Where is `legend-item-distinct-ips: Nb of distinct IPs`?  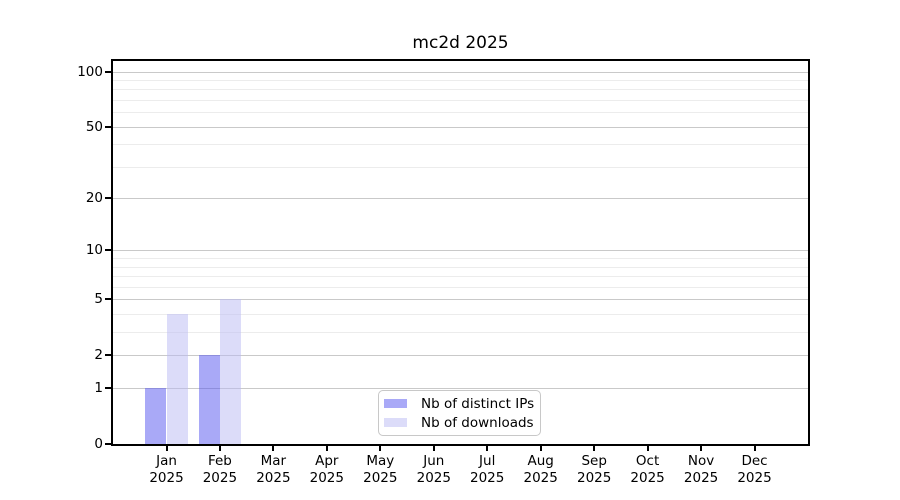
legend-item-distinct-ips: Nb of distinct IPs is located at coordinates (459, 404).